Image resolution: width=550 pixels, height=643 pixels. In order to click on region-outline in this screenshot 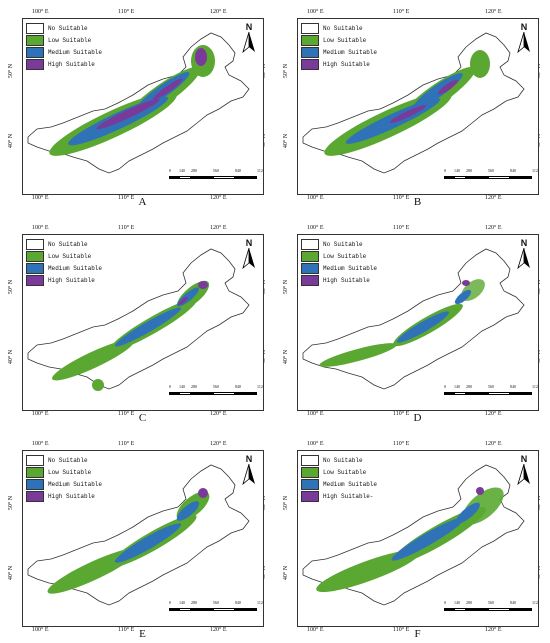, I will do `click(138, 319)`.